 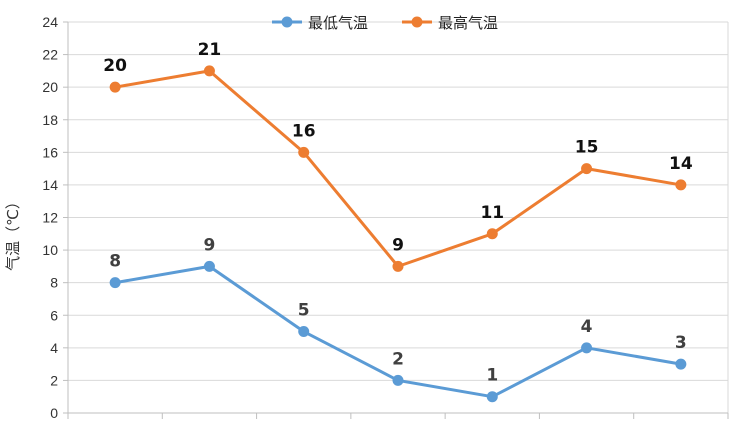 What do you see at coordinates (50, 120) in the screenshot?
I see `y-tick-label: 18` at bounding box center [50, 120].